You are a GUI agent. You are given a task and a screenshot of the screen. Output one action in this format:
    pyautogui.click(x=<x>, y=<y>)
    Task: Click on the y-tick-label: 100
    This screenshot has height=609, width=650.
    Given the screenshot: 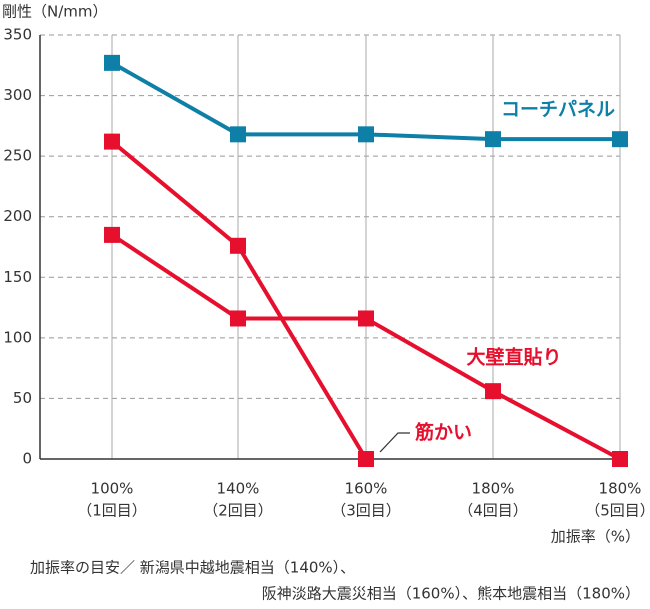 What is the action you would take?
    pyautogui.click(x=17, y=337)
    